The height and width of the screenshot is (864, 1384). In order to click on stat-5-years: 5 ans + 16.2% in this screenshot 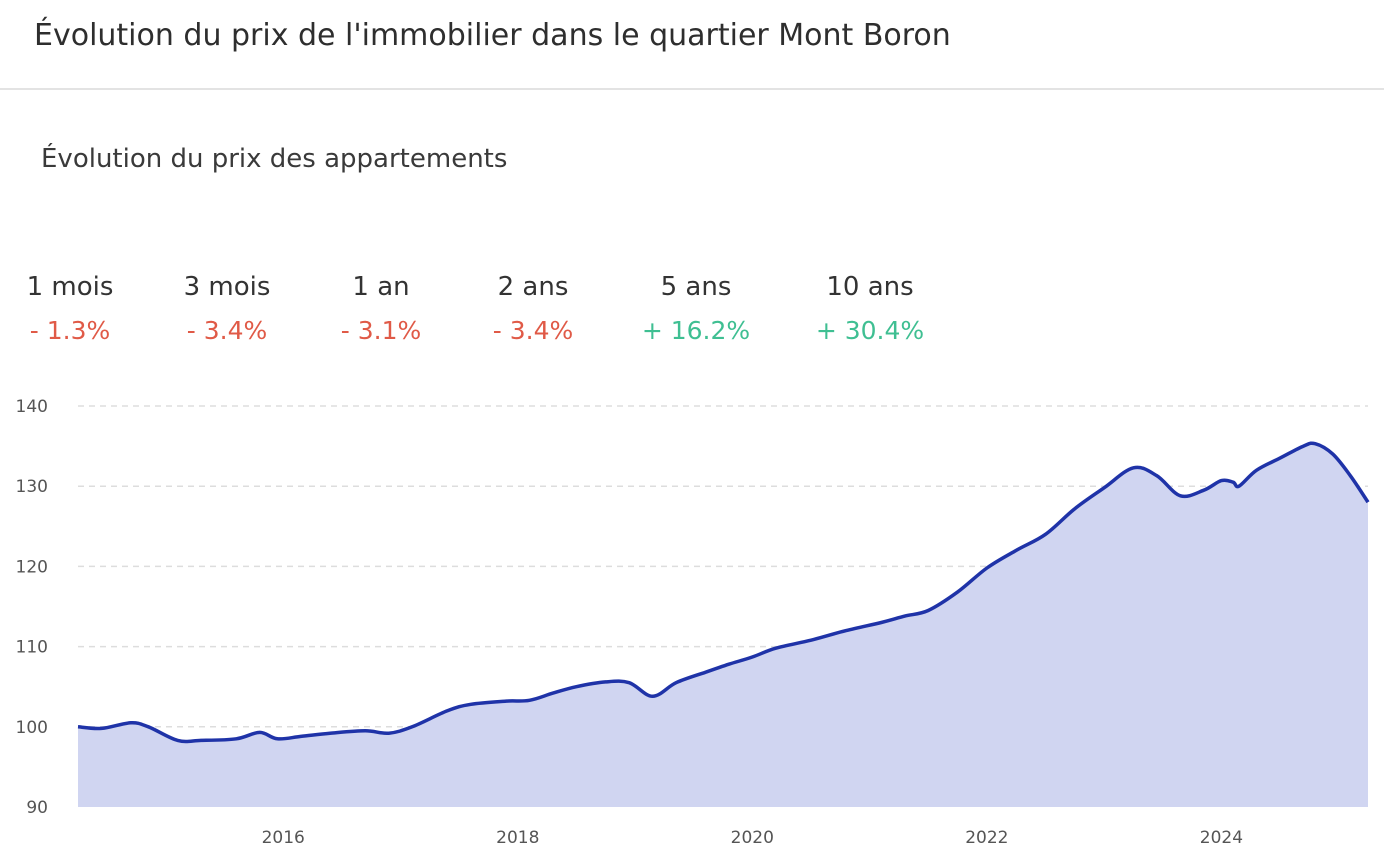, I will do `click(696, 309)`.